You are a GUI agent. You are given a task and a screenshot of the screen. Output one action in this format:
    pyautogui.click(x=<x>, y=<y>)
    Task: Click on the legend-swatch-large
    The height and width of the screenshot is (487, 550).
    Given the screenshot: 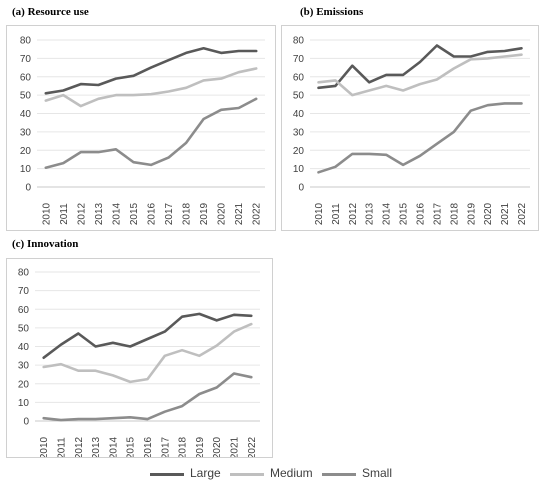 What is the action you would take?
    pyautogui.click(x=167, y=474)
    